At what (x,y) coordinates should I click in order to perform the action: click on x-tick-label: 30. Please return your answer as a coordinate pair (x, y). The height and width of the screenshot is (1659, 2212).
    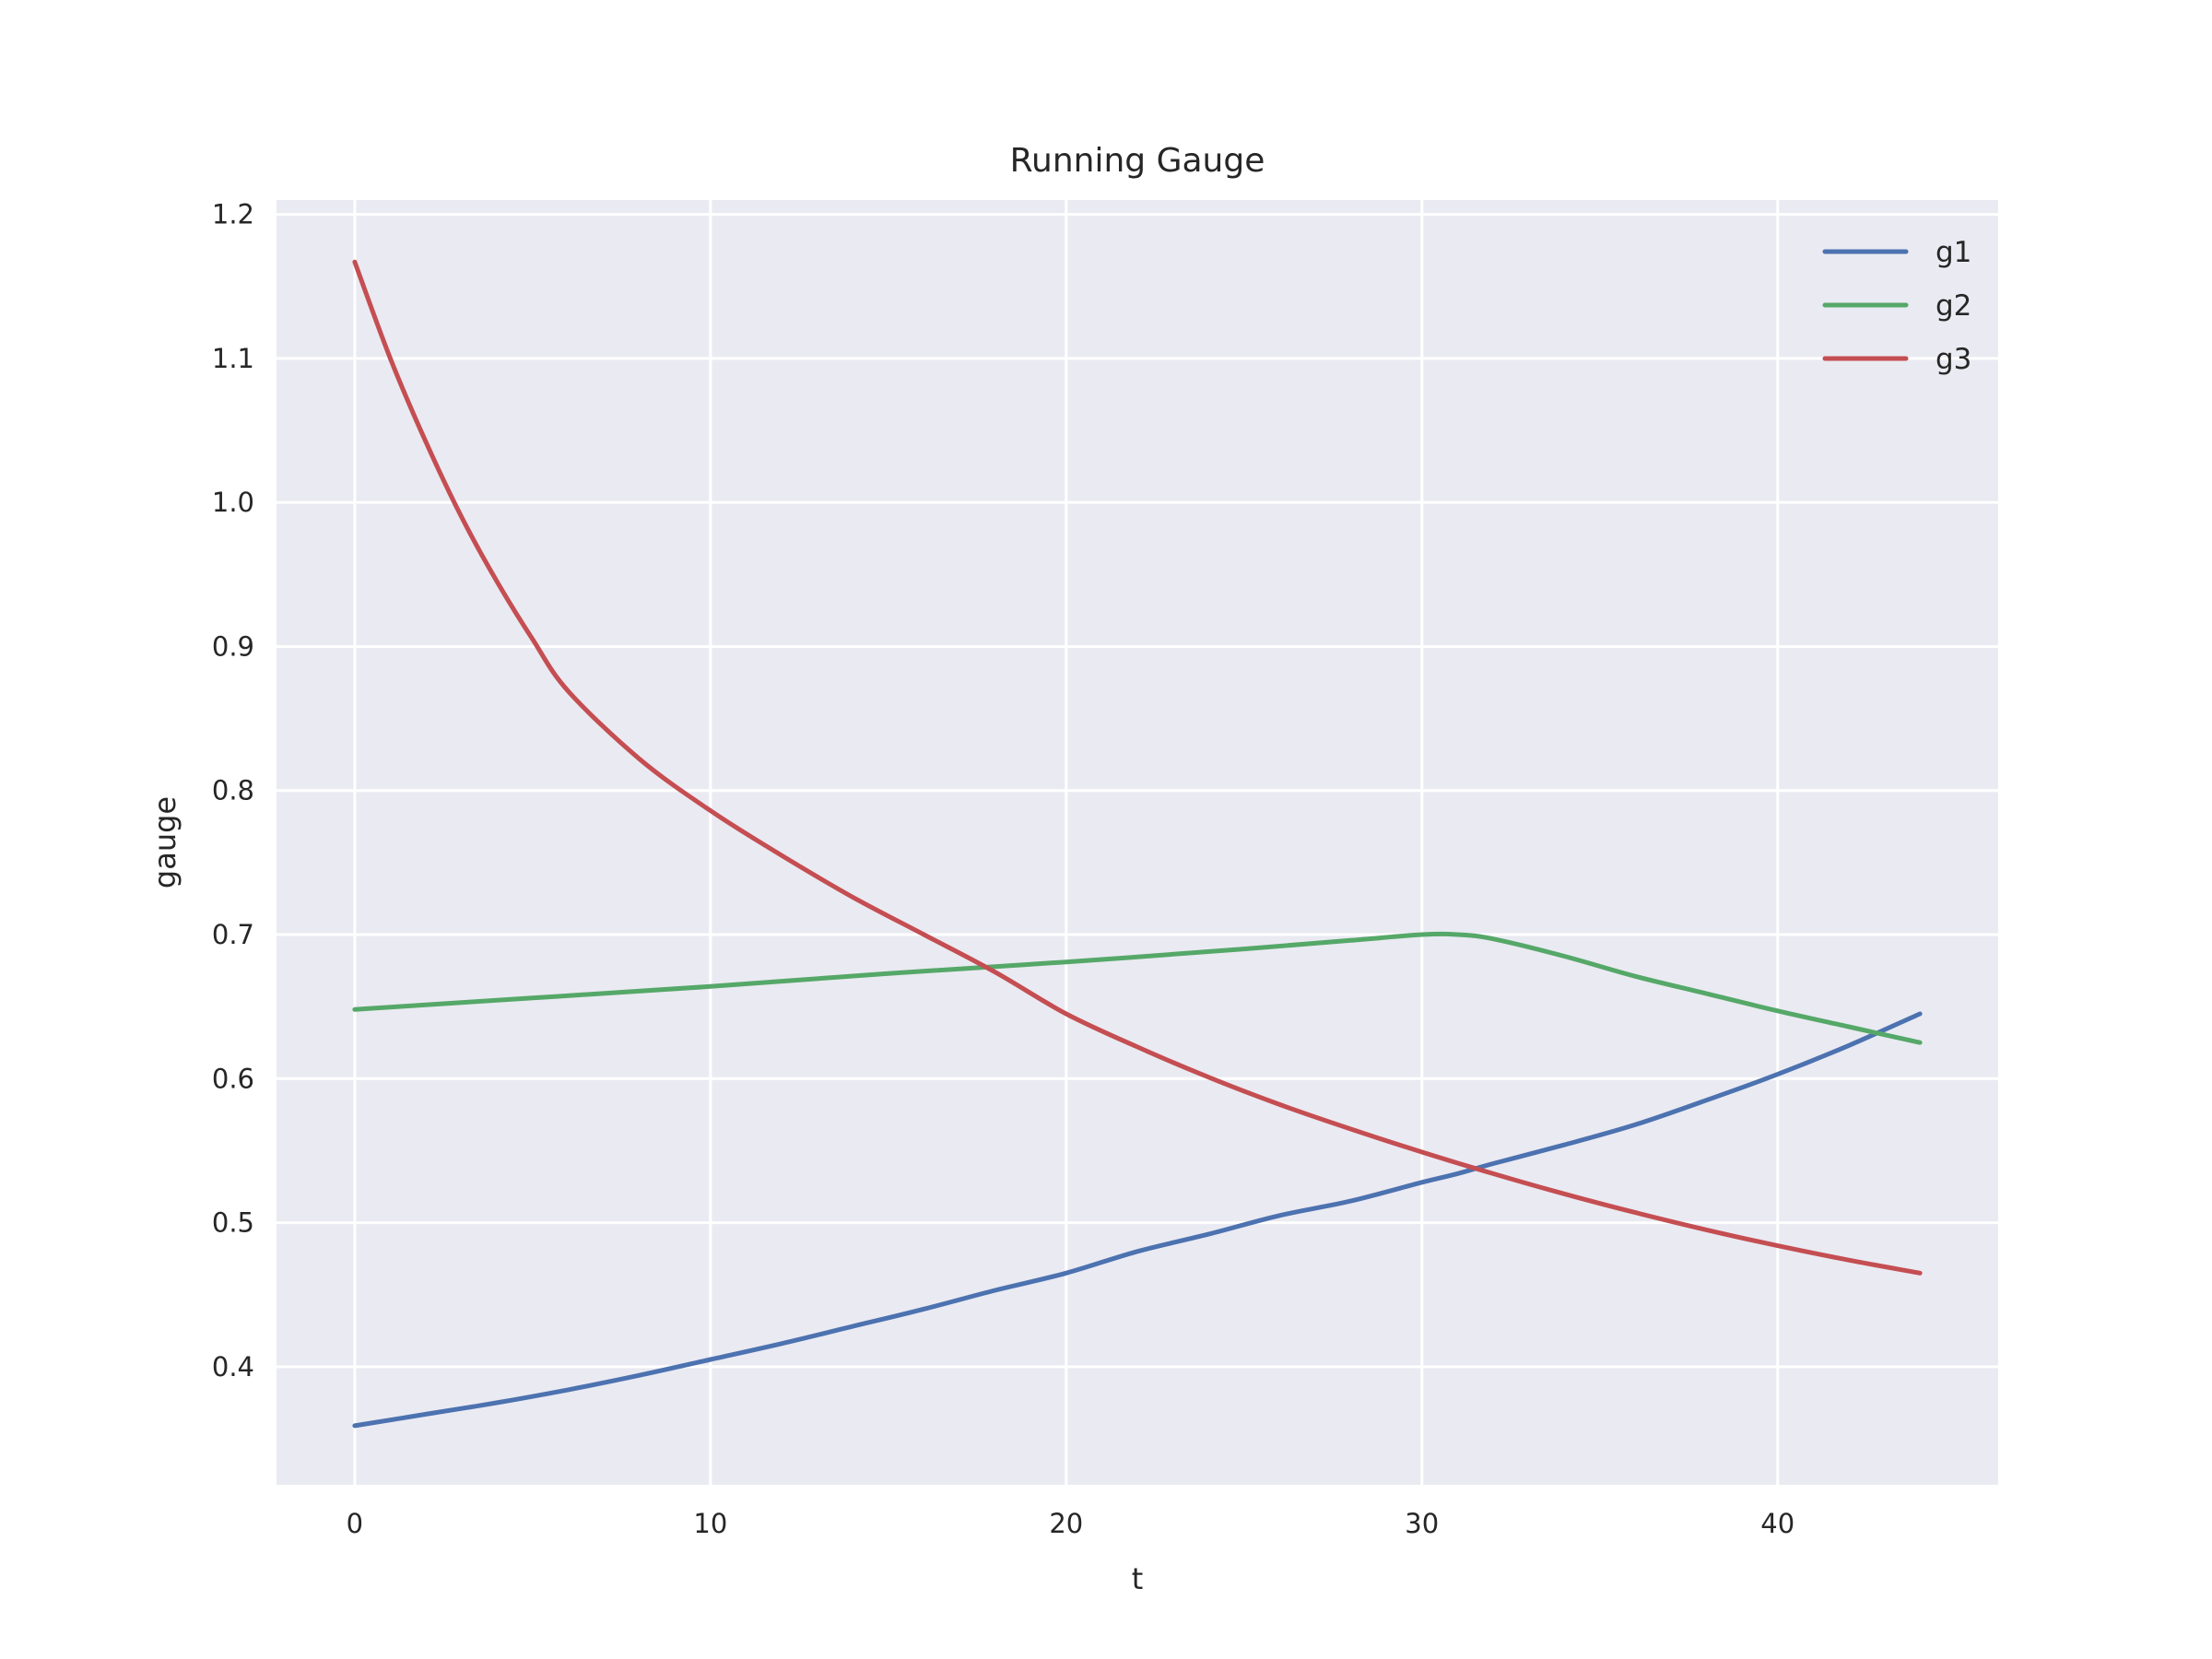
    Looking at the image, I should click on (1422, 1523).